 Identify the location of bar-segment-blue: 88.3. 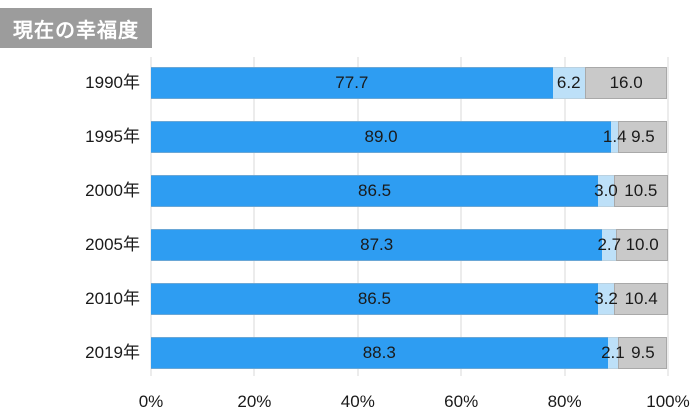
(379, 353).